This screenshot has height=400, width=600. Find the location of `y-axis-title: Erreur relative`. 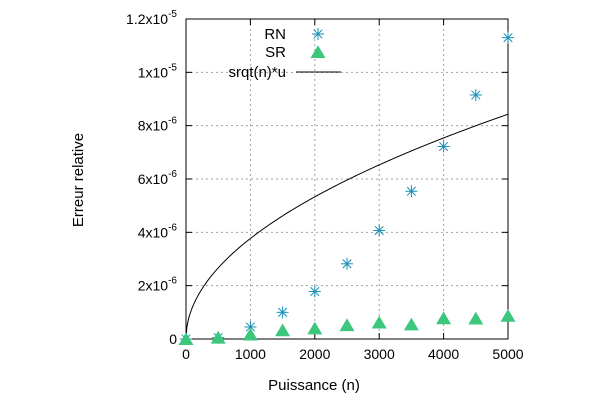

y-axis-title: Erreur relative is located at coordinates (78, 180).